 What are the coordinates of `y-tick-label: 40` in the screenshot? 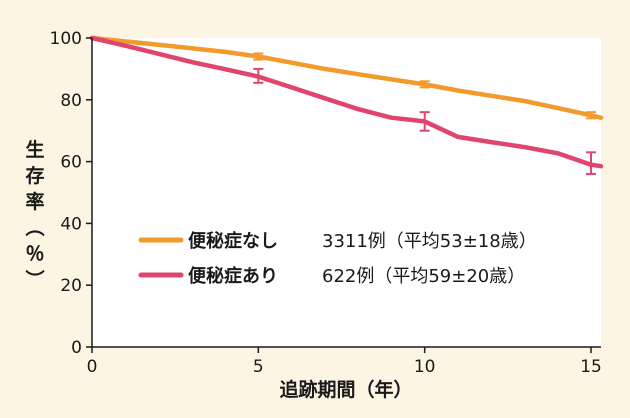 It's located at (71, 224).